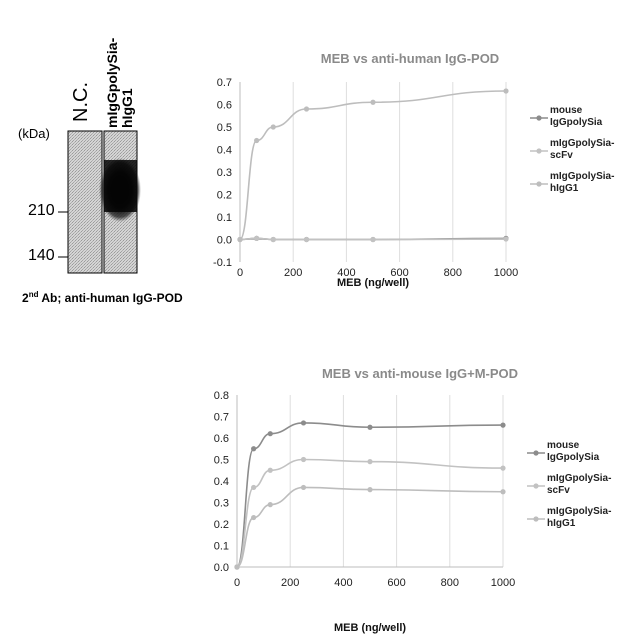 This screenshot has height=640, width=640. I want to click on blot-lane-nc, so click(85, 202).